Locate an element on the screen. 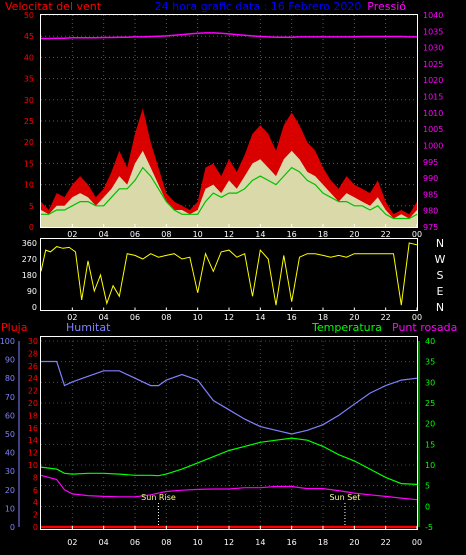 This screenshot has width=466, height=555. wind-tick-label: 5 is located at coordinates (31, 206).